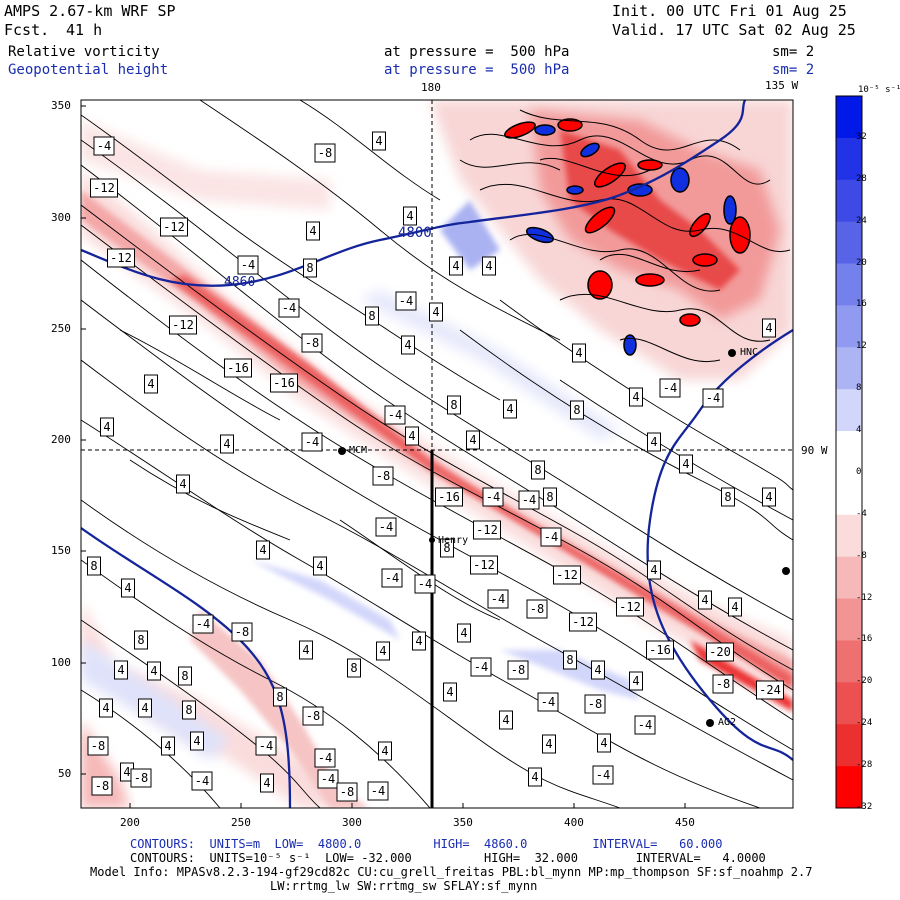 This screenshot has width=900, height=900. I want to click on colorbar, so click(849, 452).